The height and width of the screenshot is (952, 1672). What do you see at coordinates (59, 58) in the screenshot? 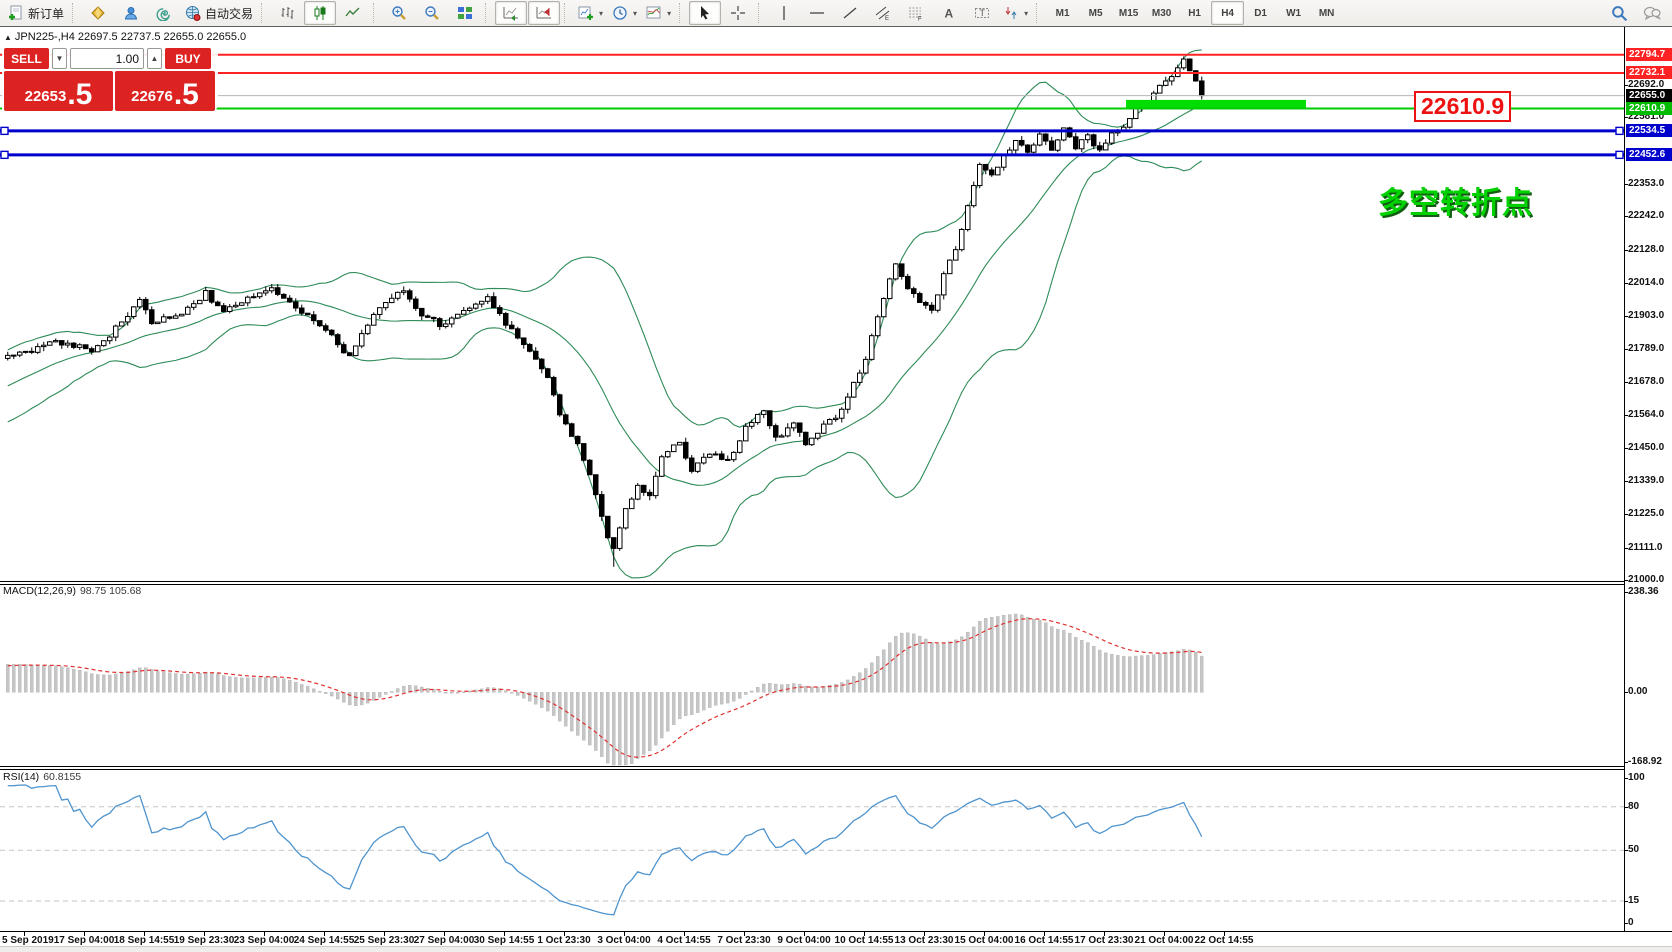
I see `volume-decrease-button: ▼` at bounding box center [59, 58].